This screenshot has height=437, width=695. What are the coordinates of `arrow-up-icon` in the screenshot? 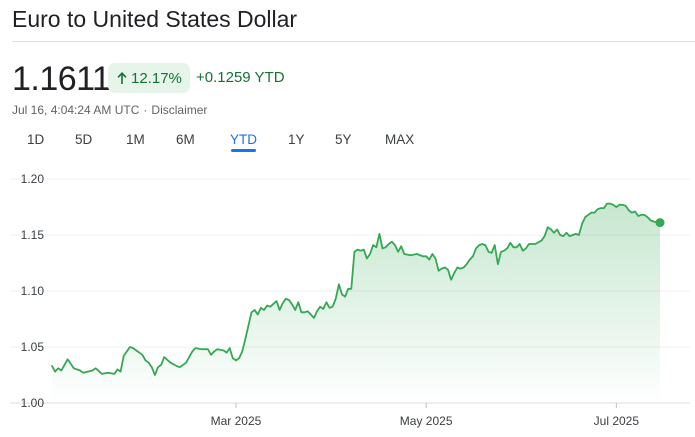 It's located at (122, 78).